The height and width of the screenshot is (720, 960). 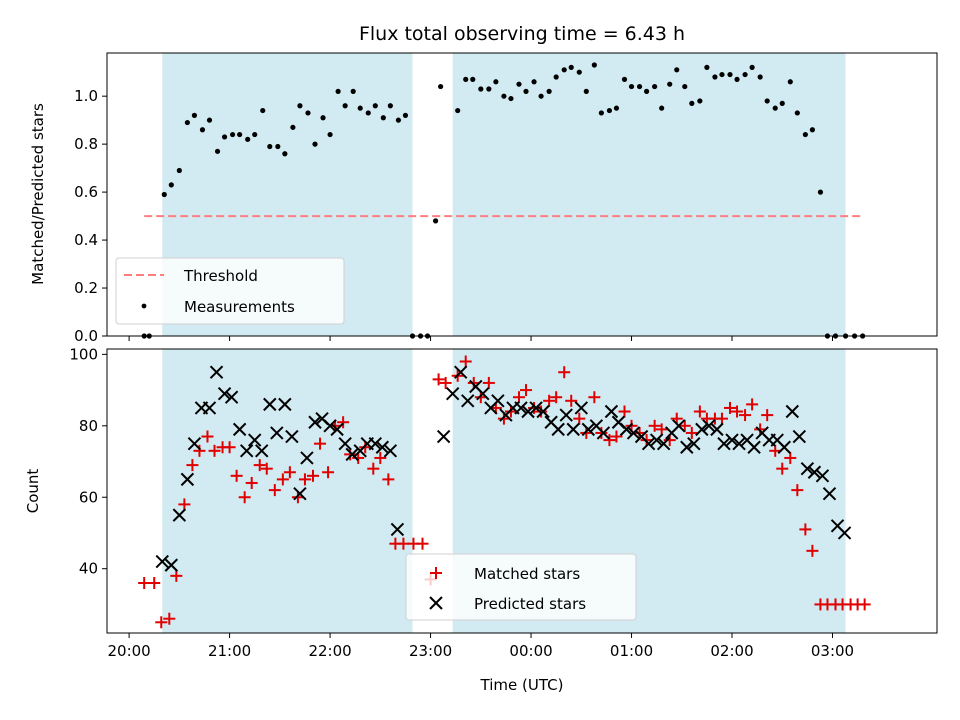 I want to click on y-tick-label: 40, so click(x=88, y=569).